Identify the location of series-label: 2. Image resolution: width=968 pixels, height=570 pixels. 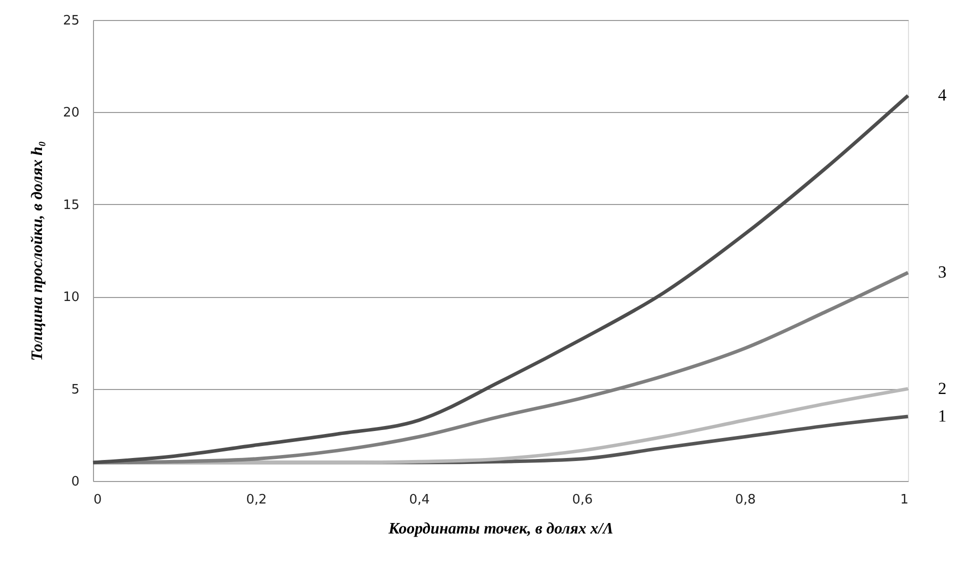
(942, 388).